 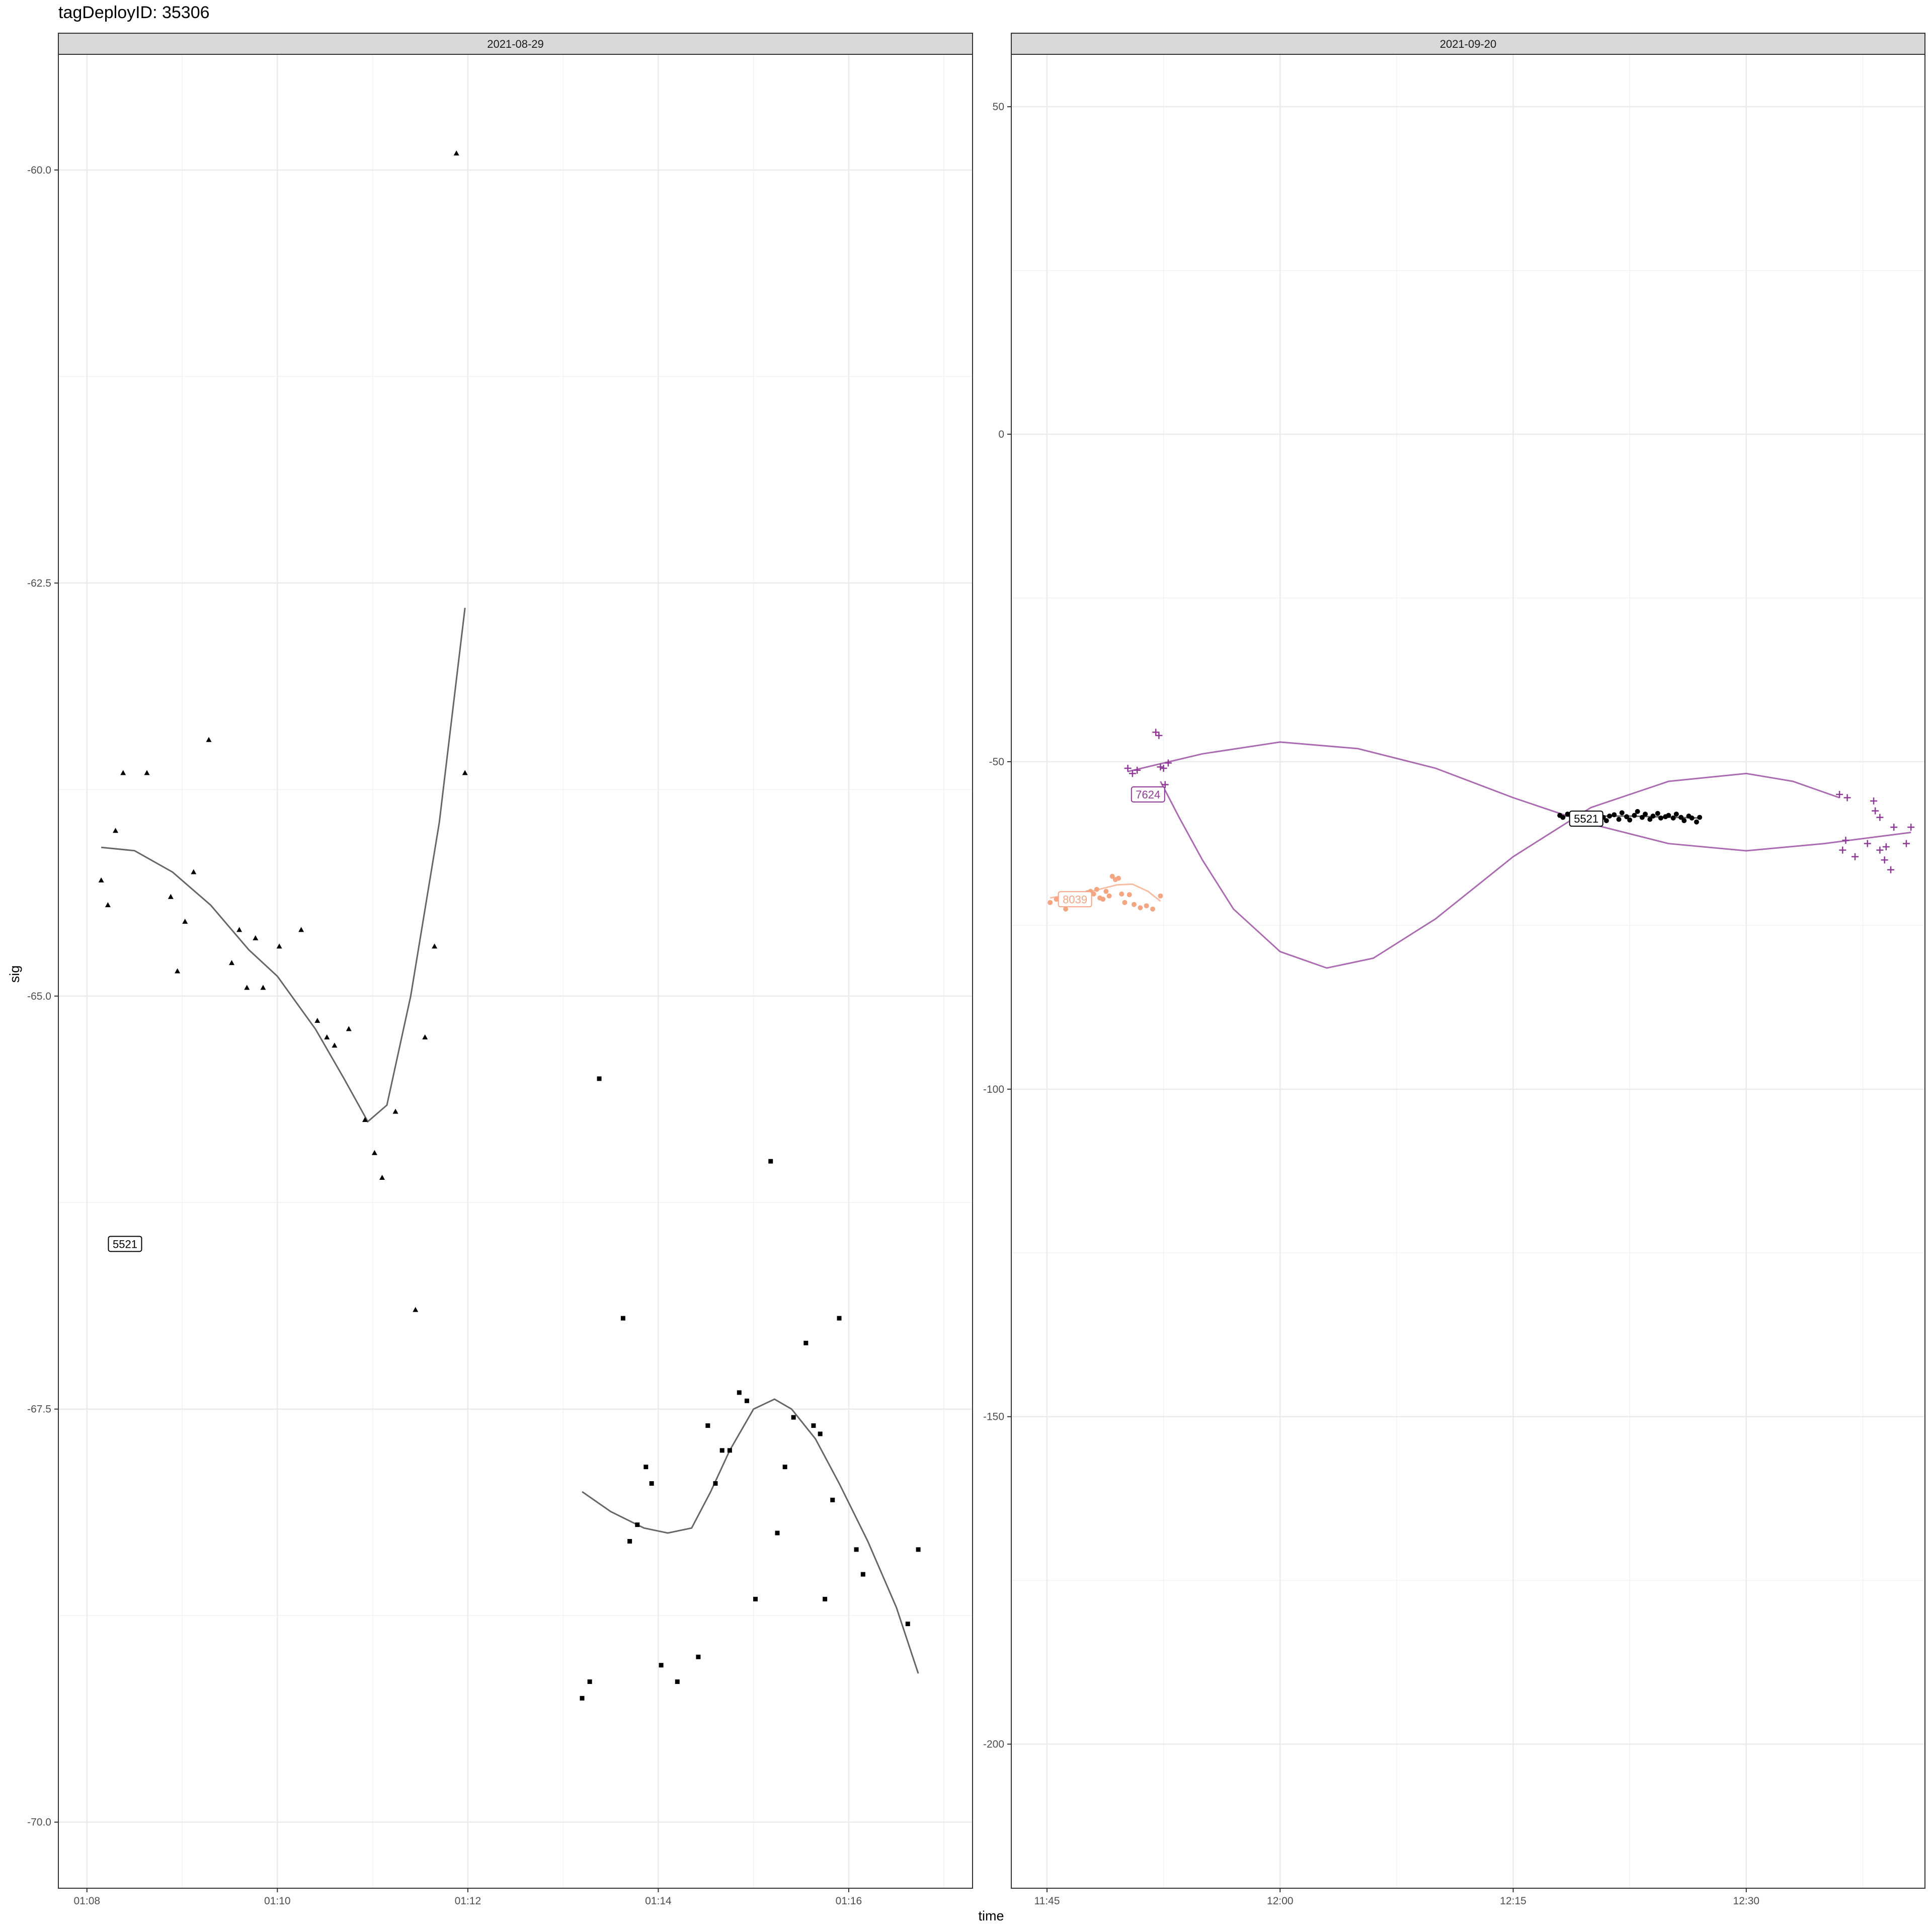 I want to click on y-tick-label: -200, so click(x=994, y=1744).